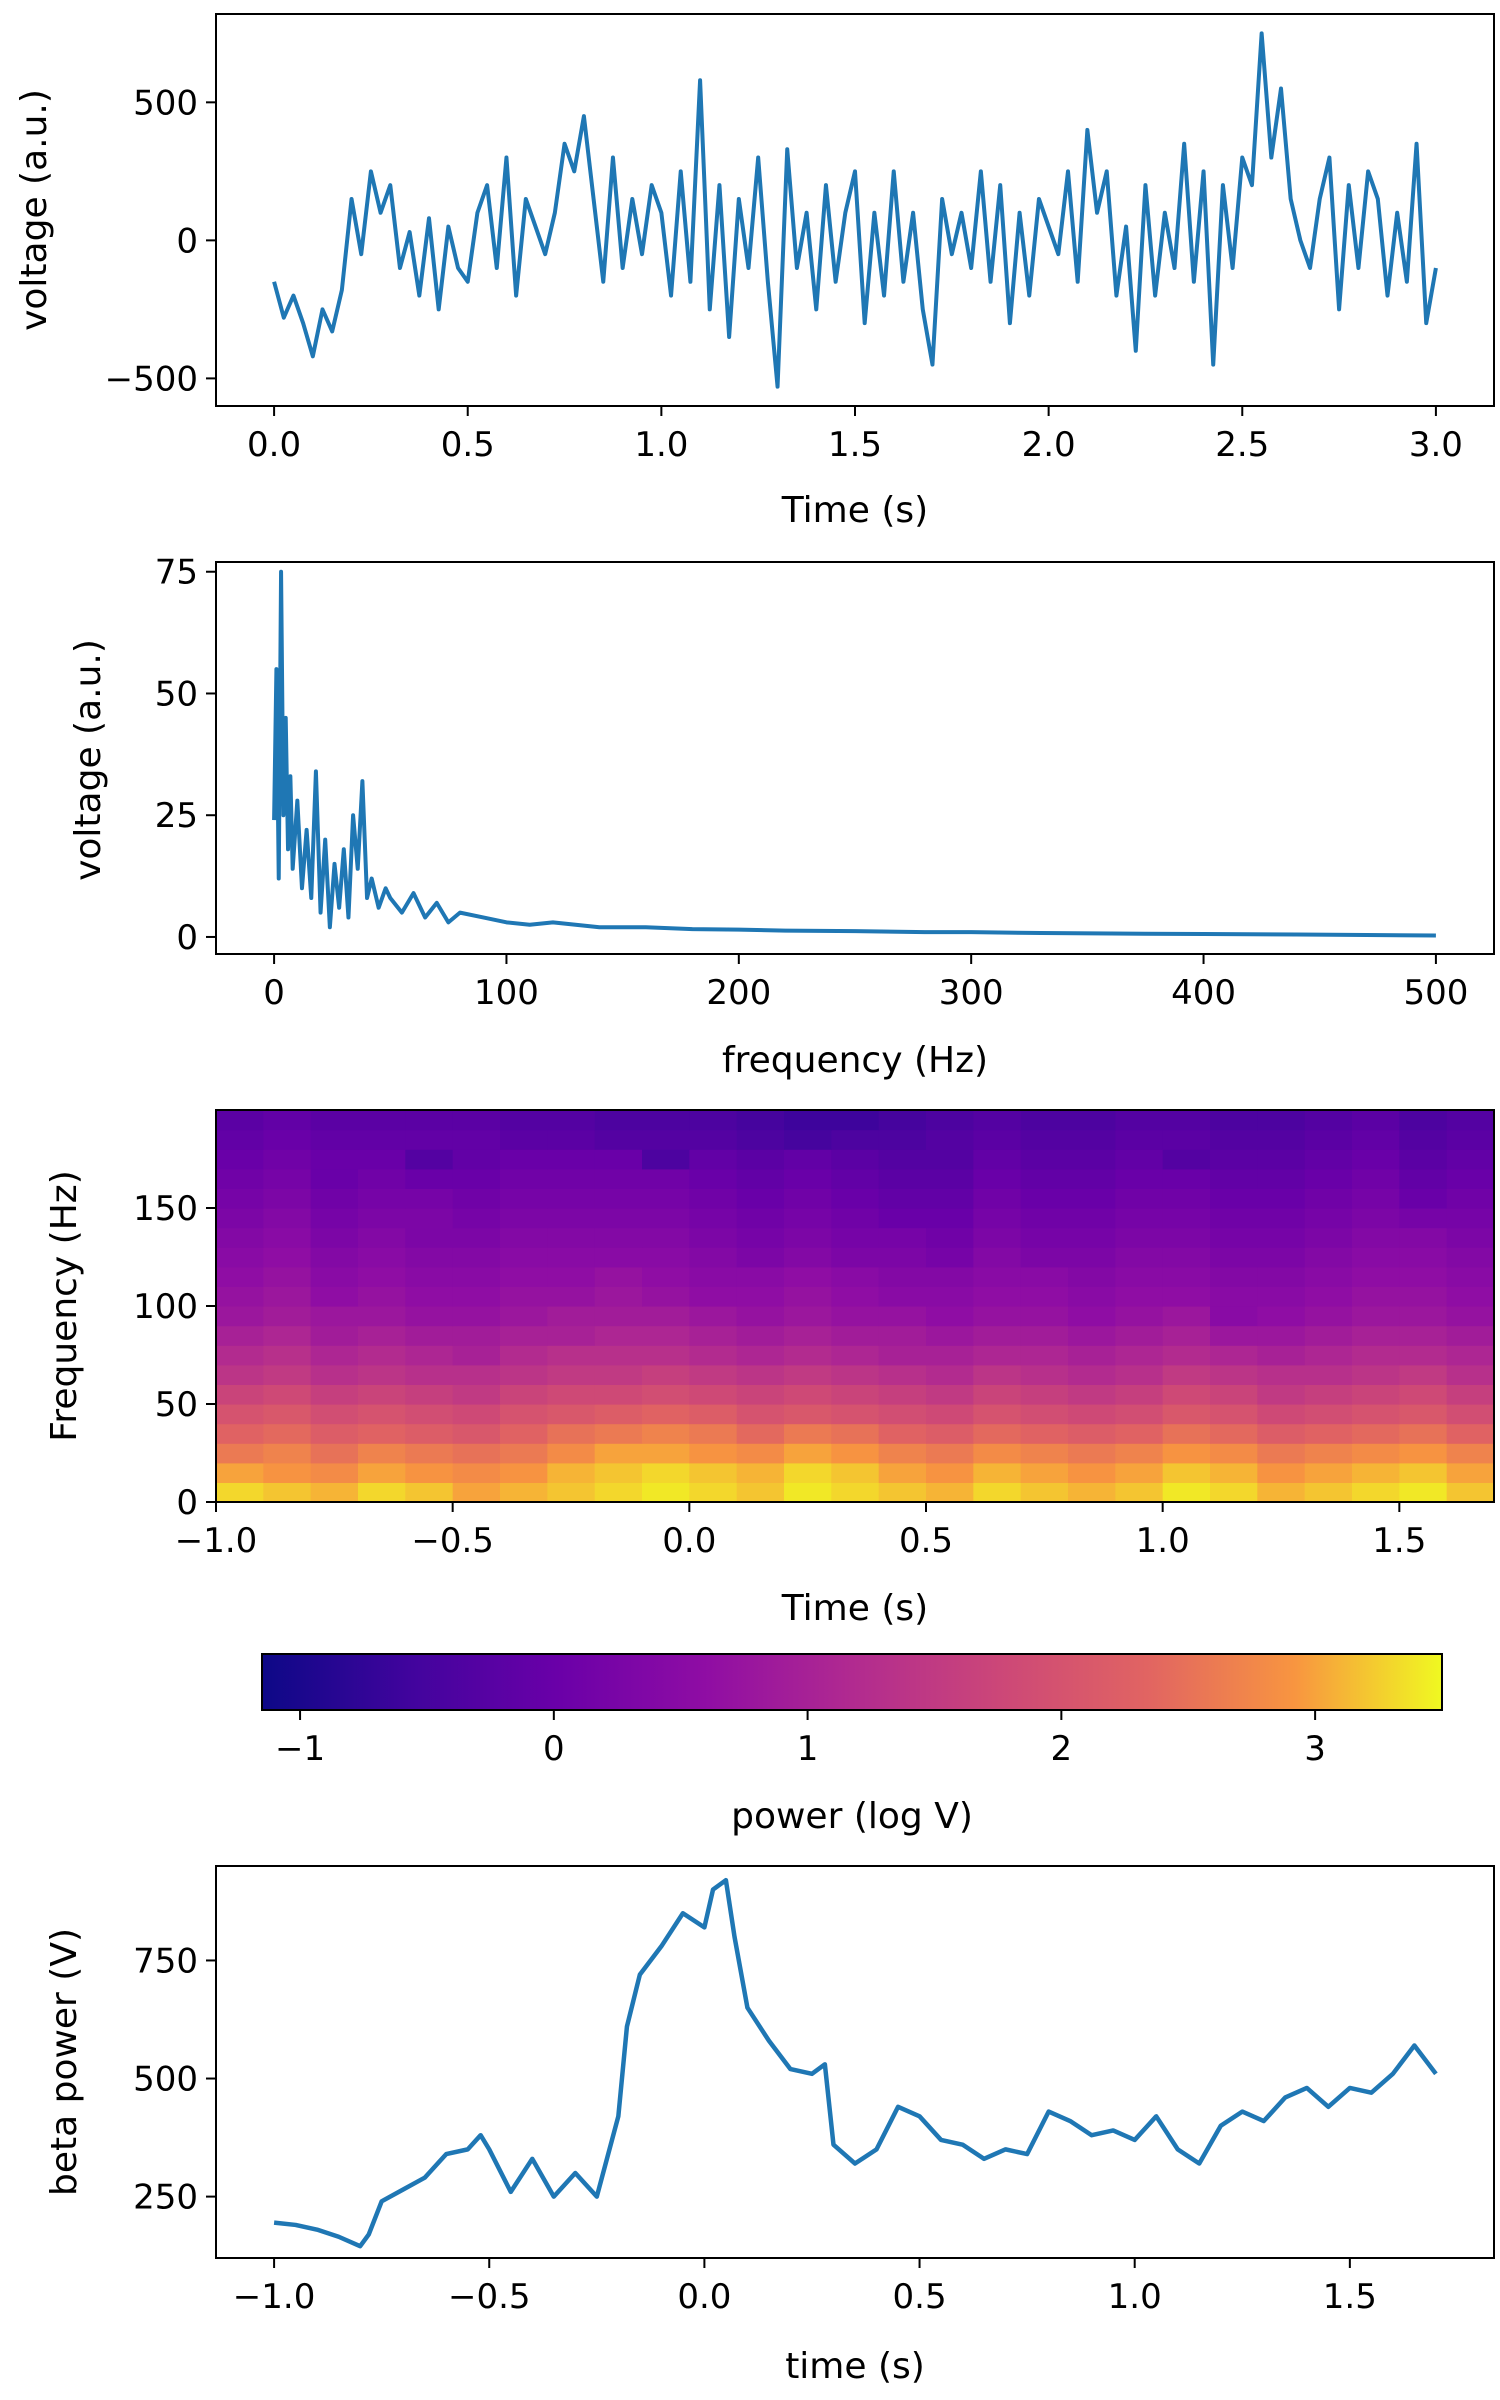  What do you see at coordinates (274, 2297) in the screenshot?
I see `panel-4-x-tick-label: −1.0` at bounding box center [274, 2297].